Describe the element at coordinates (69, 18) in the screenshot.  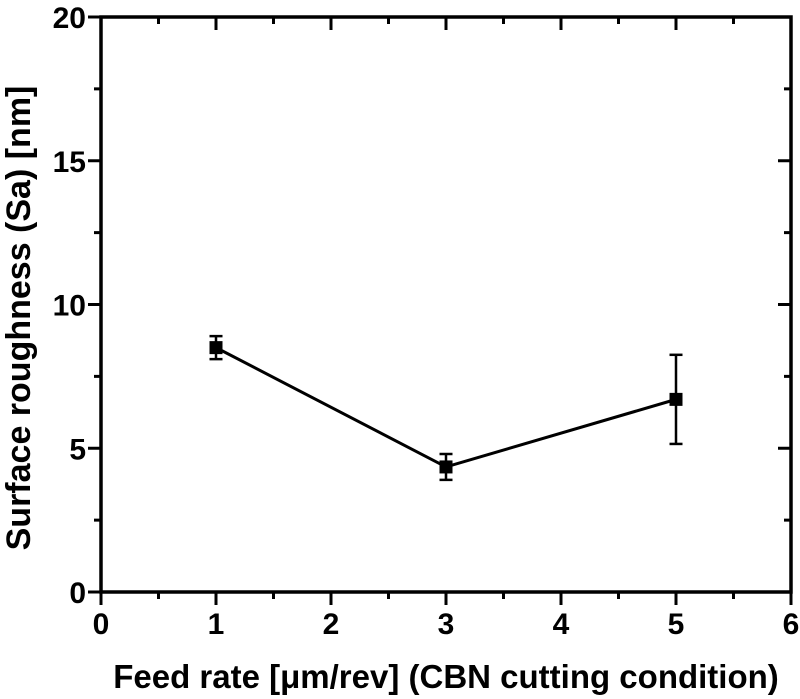
I see `y-tick-label: 20` at that location.